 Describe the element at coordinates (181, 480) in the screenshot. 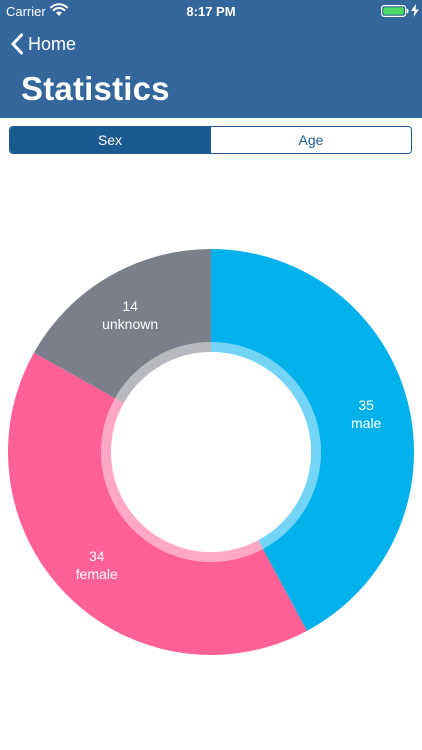

I see `slice-halo-female` at that location.